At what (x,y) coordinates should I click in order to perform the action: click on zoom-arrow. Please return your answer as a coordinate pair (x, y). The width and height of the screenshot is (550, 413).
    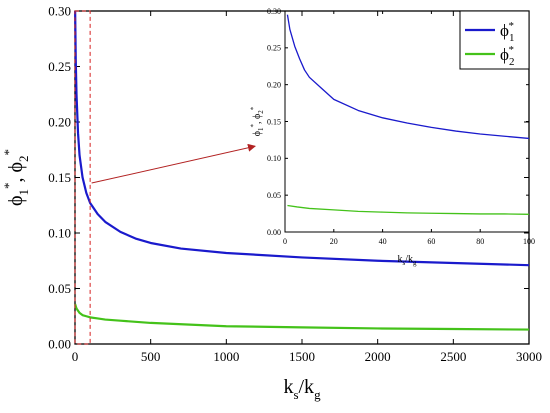
    Looking at the image, I should click on (173, 163).